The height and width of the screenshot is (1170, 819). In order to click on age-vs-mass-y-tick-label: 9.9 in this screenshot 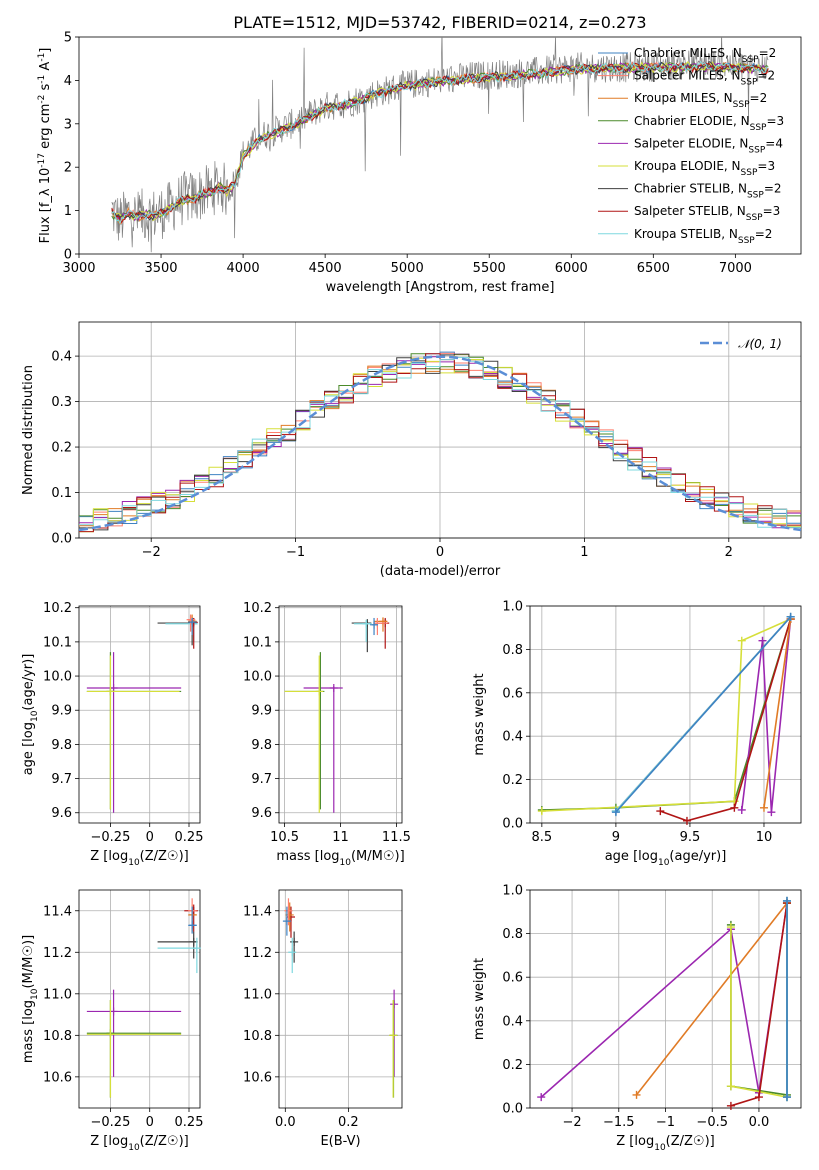, I will do `click(261, 711)`.